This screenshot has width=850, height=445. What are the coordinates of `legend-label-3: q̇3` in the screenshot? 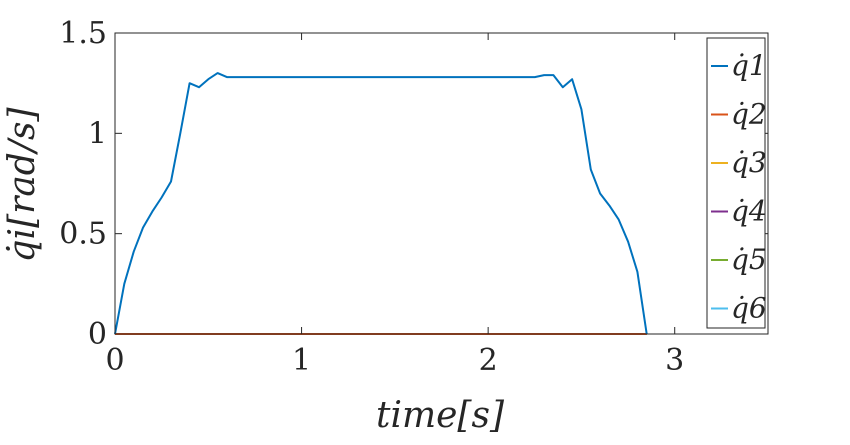 It's located at (749, 162).